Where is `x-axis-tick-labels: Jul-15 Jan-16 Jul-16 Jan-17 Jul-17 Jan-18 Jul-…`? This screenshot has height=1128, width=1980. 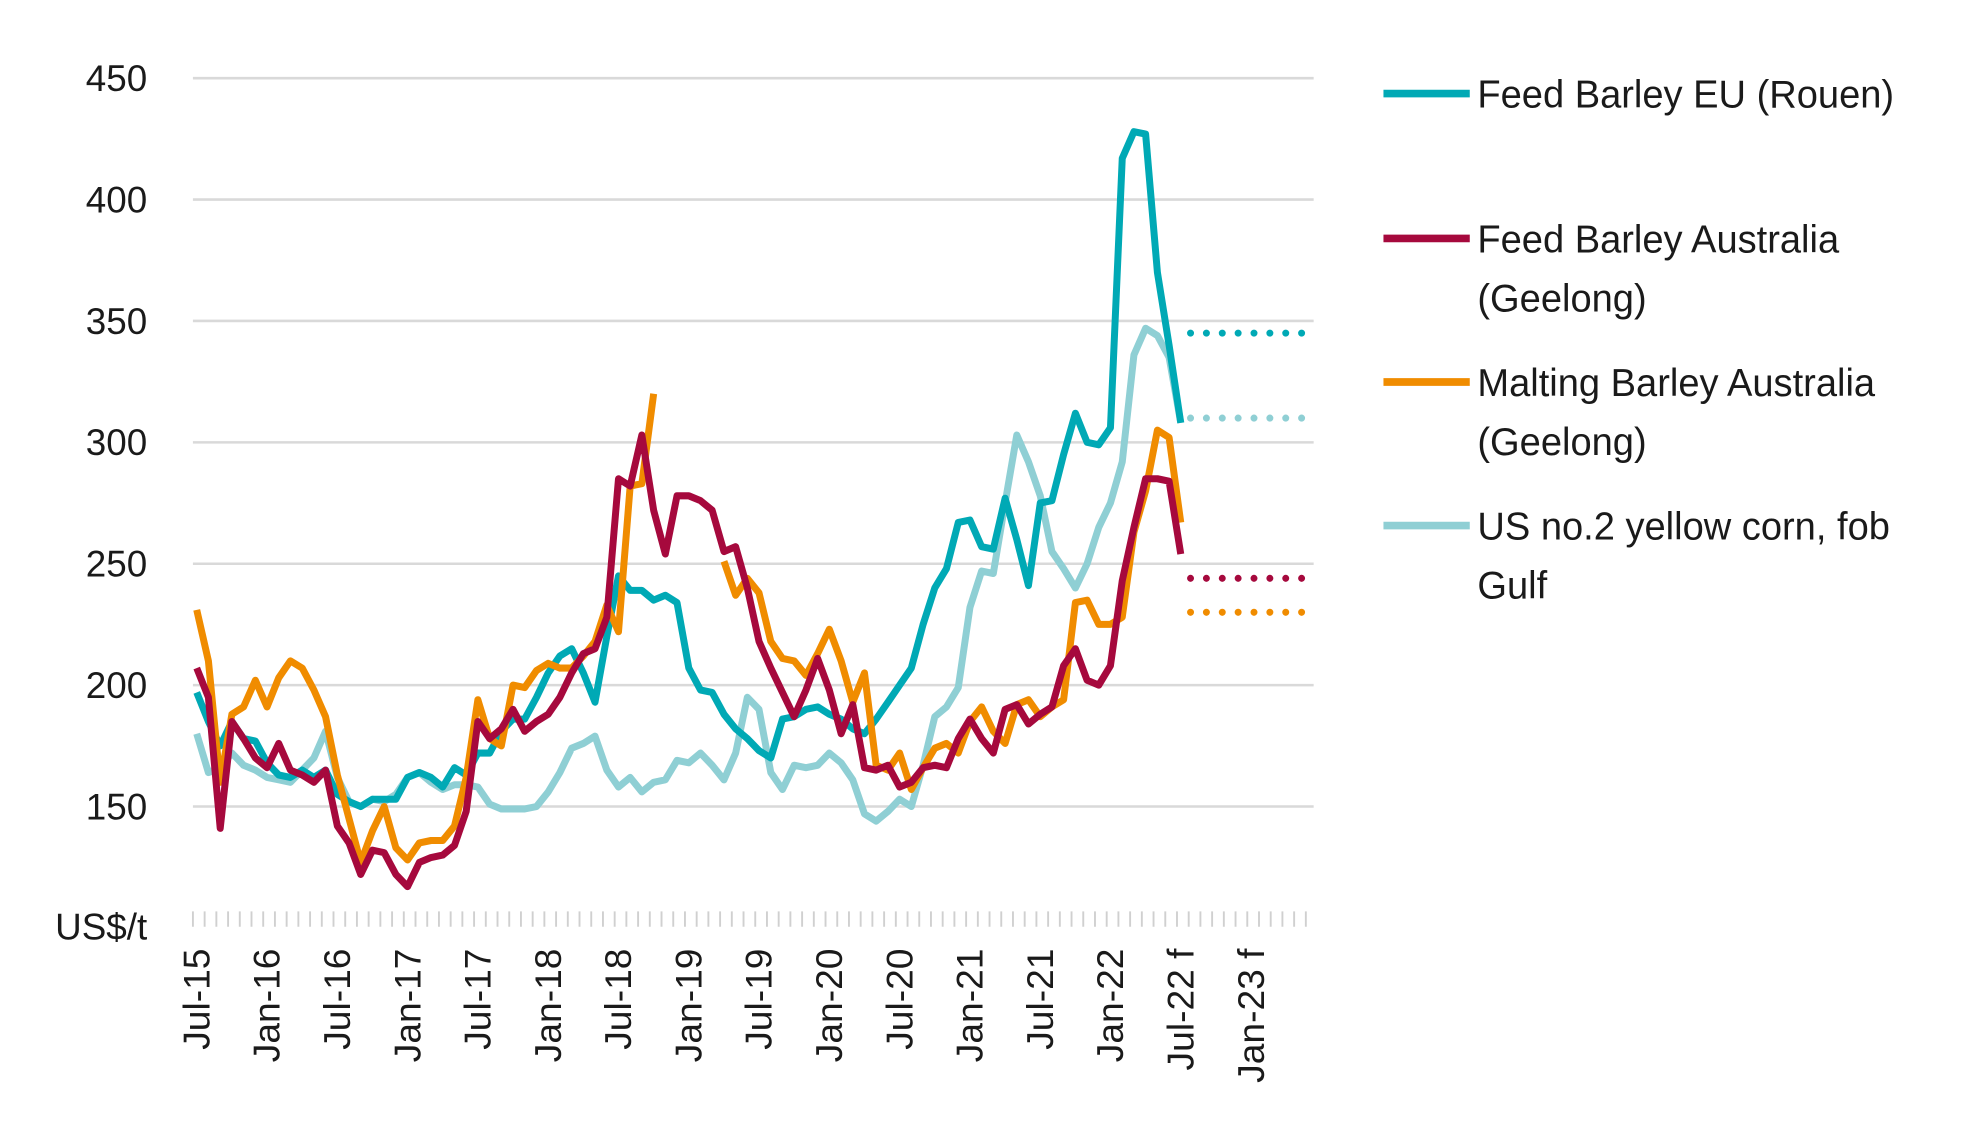
x-axis-tick-labels: Jul-15 Jan-16 Jul-16 Jan-17 Jul-17 Jan-18 Jul-… is located at coordinates (724, 1015).